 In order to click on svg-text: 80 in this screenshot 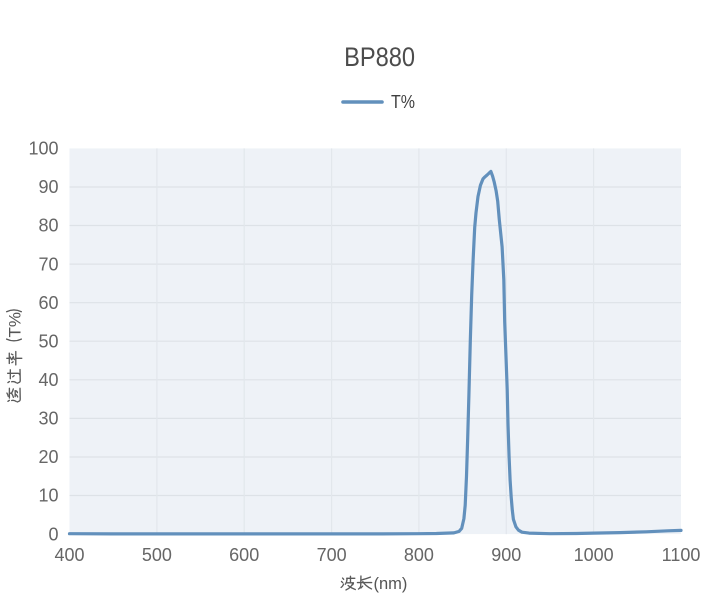, I will do `click(48, 226)`.